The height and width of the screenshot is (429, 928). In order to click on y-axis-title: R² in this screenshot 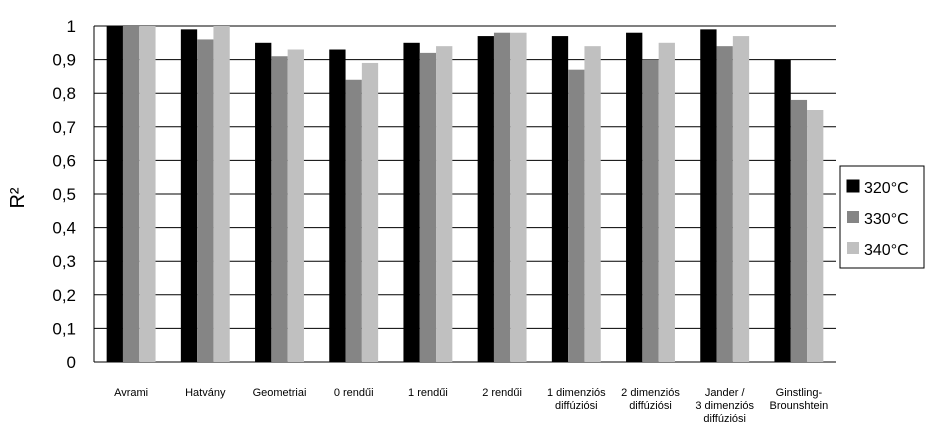, I will do `click(18, 197)`.